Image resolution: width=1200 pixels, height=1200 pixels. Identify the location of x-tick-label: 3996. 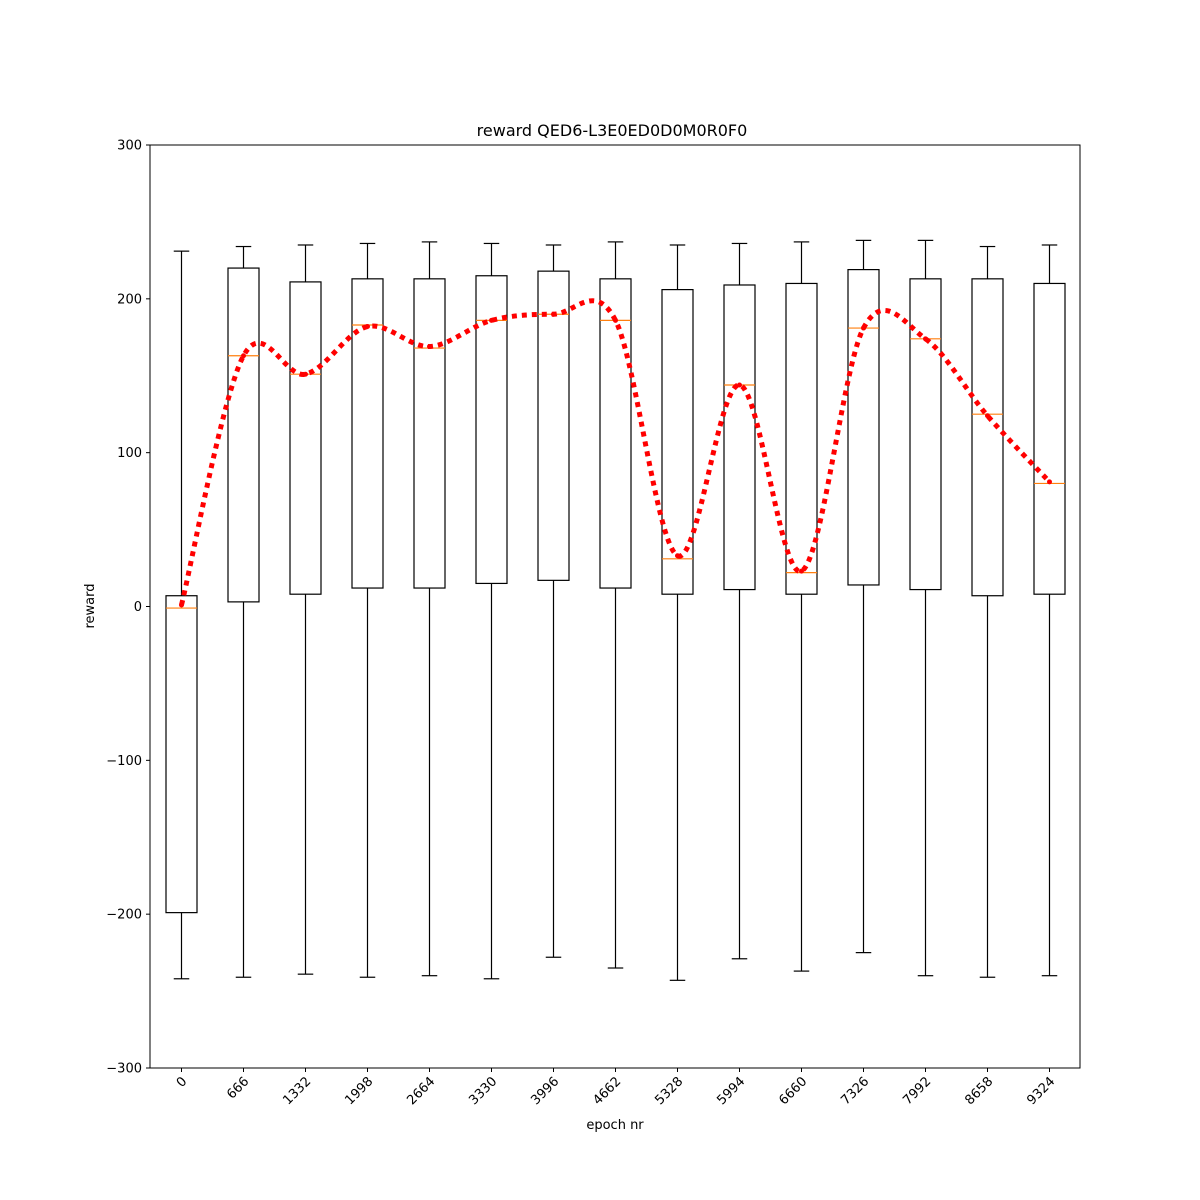
(545, 1091).